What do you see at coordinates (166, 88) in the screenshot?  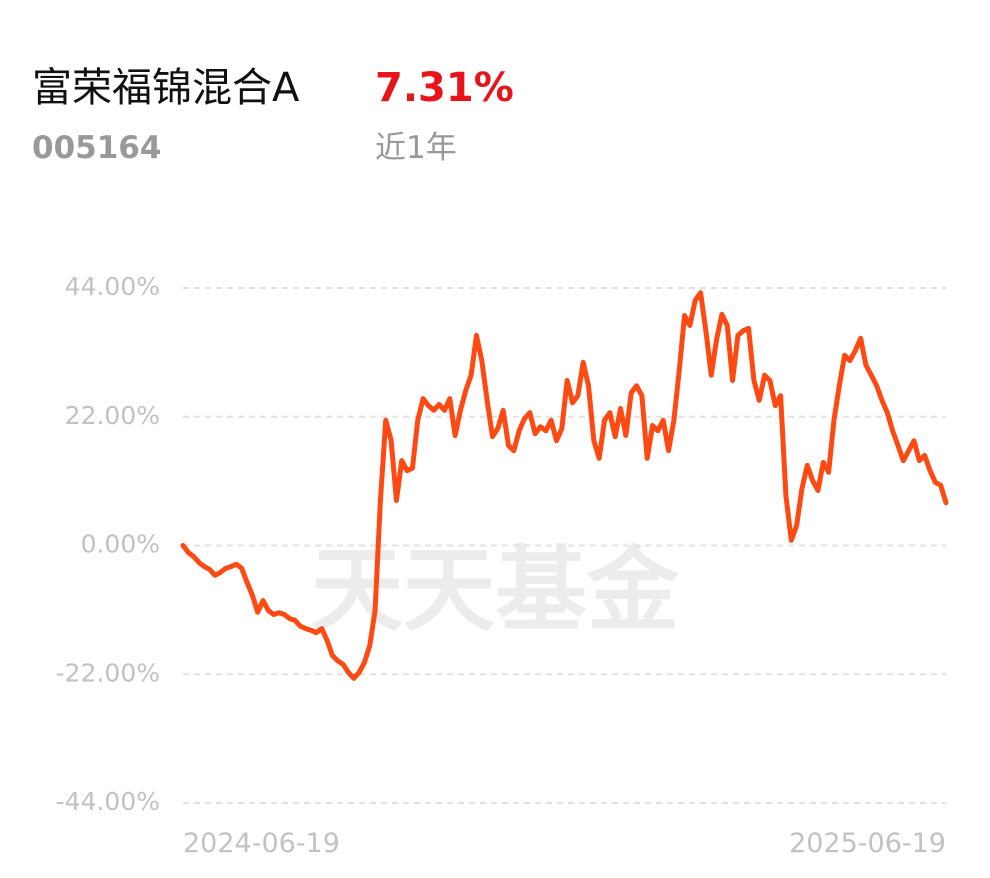 I see `fund-name: 富荣福锦混合A` at bounding box center [166, 88].